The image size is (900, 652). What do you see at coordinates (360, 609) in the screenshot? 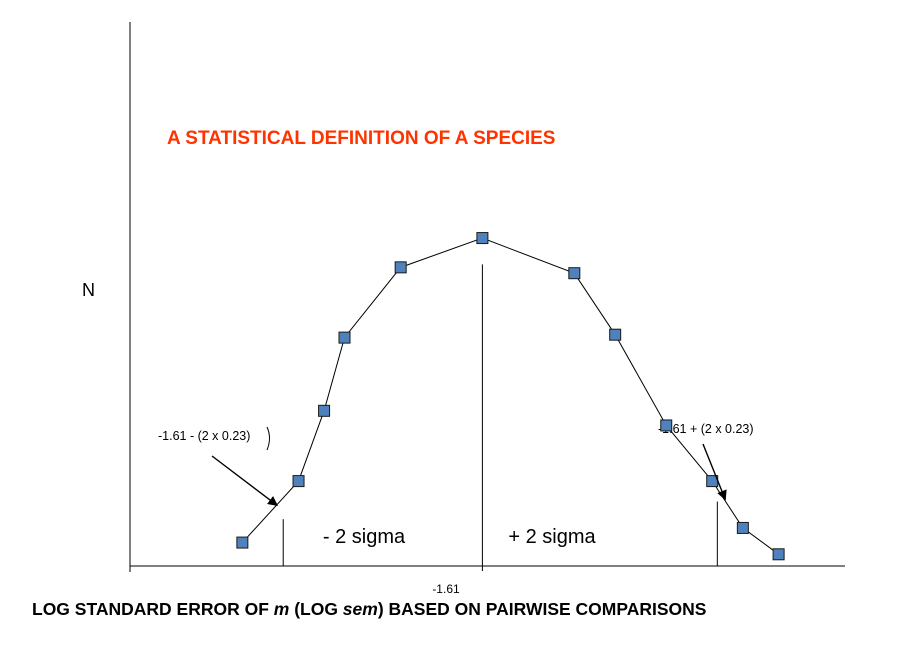
I see `x-axis-label-italic-sem: sem` at bounding box center [360, 609].